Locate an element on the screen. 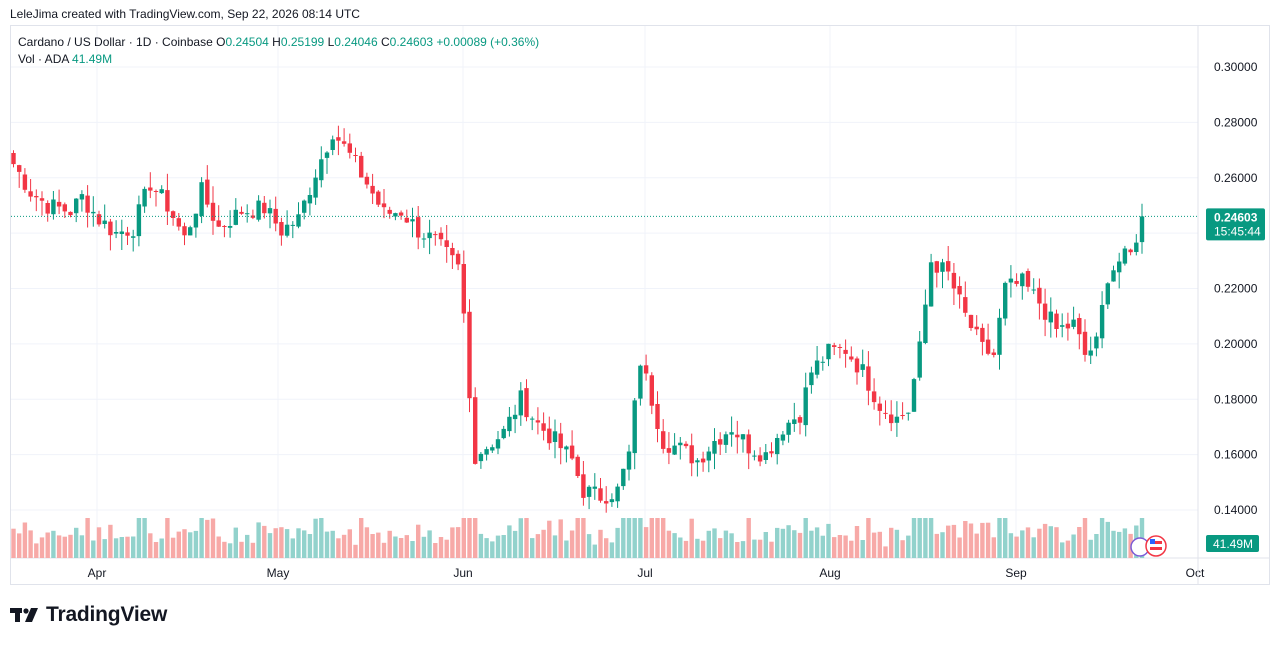 Image resolution: width=1281 pixels, height=647 pixels. y-tick-label: 0.28000 is located at coordinates (1236, 122).